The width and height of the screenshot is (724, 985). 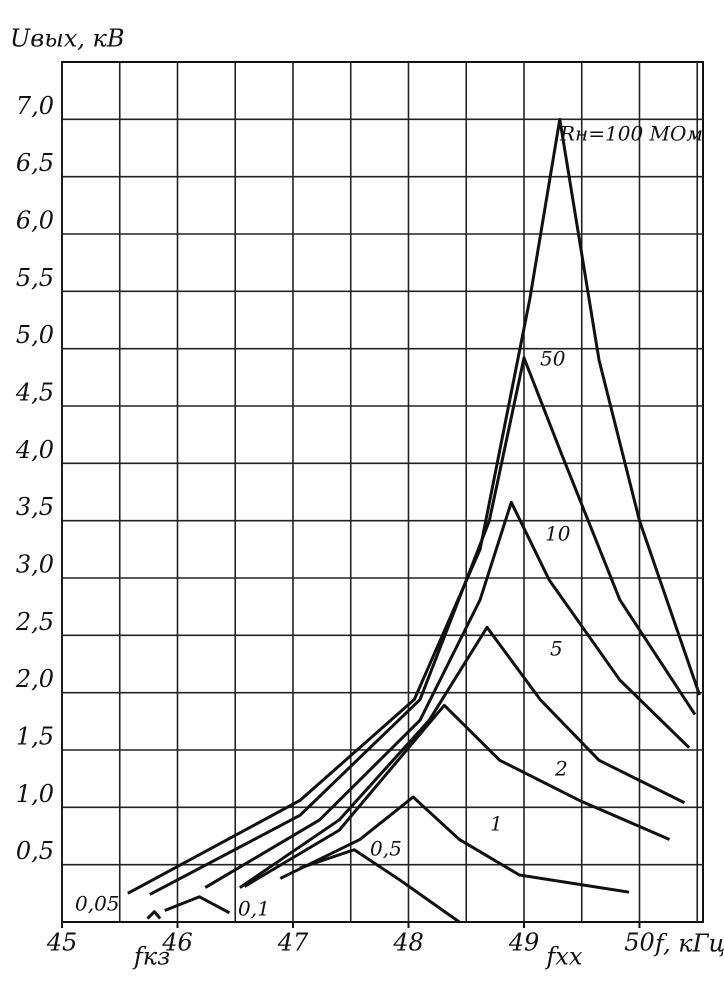 What do you see at coordinates (35, 163) in the screenshot?
I see `y-tick-label: 6,5` at bounding box center [35, 163].